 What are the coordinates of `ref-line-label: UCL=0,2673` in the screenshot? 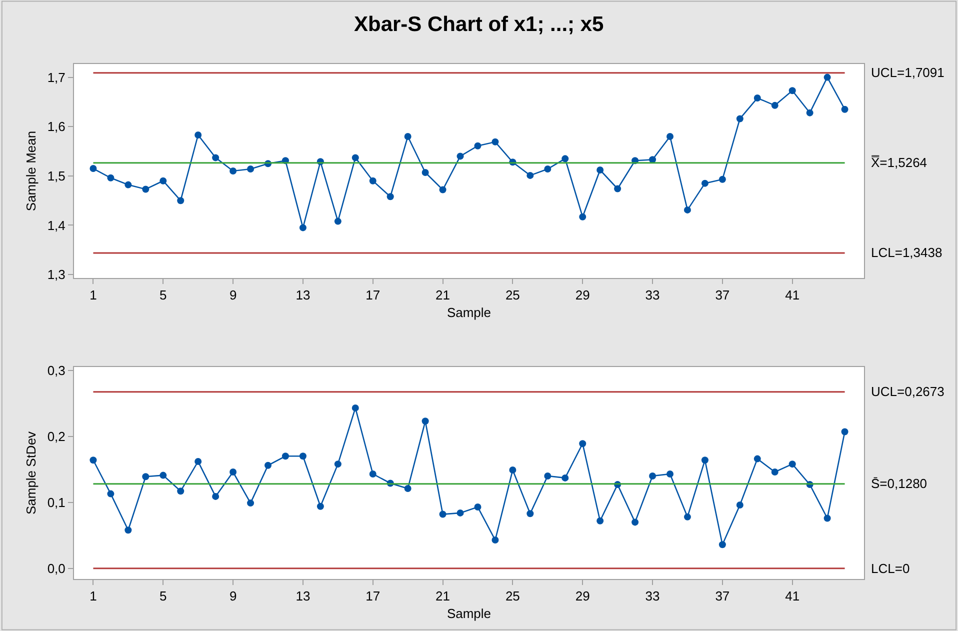 It's located at (907, 391).